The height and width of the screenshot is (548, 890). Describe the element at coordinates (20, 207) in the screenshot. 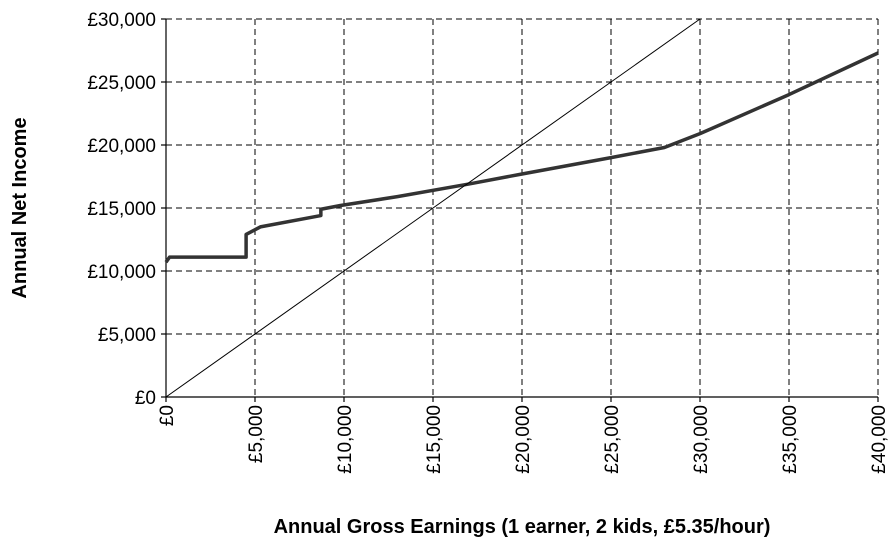

I see `y-axis-title: Annual Net Income` at that location.